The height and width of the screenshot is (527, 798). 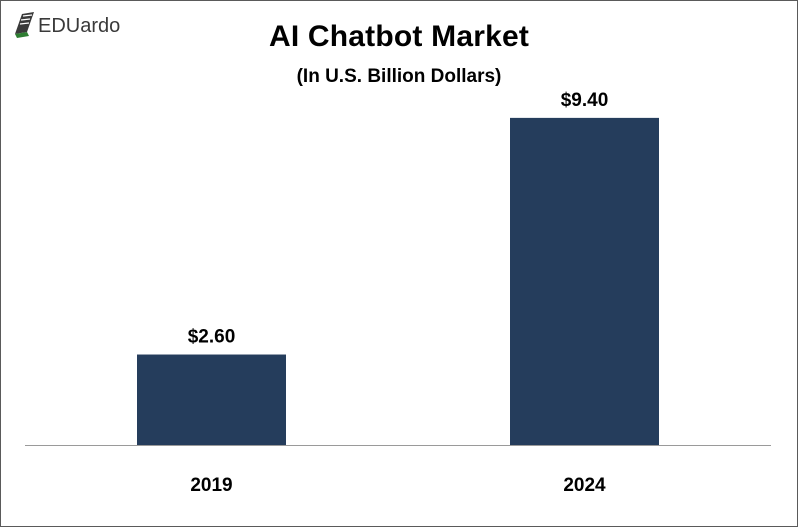 What do you see at coordinates (211, 485) in the screenshot?
I see `x-tick-label-2019: 2019` at bounding box center [211, 485].